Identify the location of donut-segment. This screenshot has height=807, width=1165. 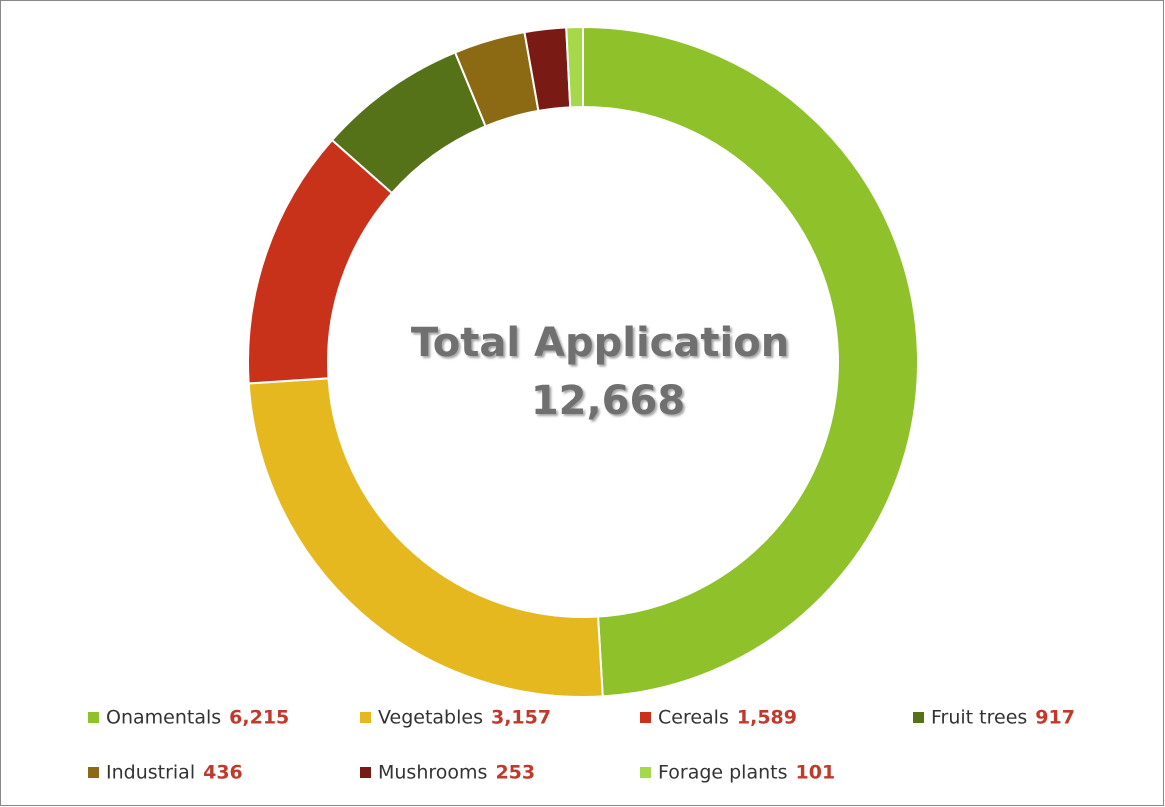
(574, 67).